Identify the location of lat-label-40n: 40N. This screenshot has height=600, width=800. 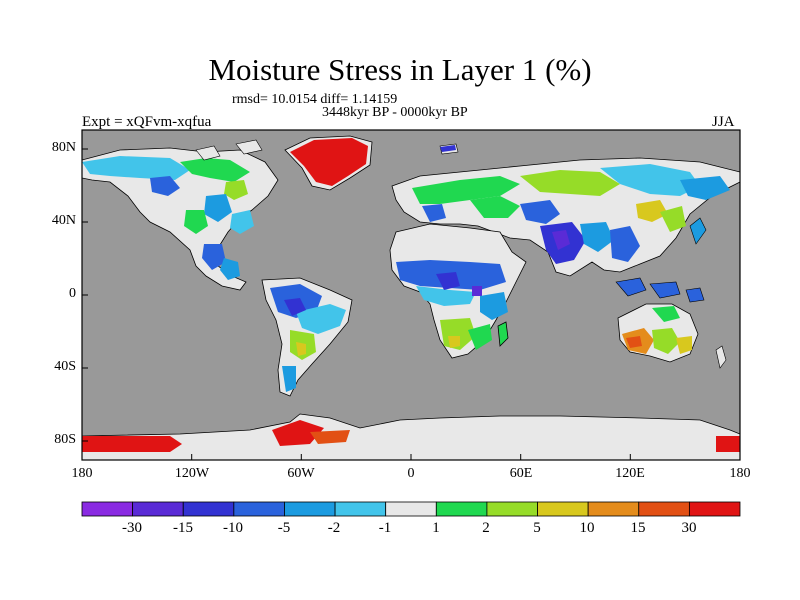
(63, 220).